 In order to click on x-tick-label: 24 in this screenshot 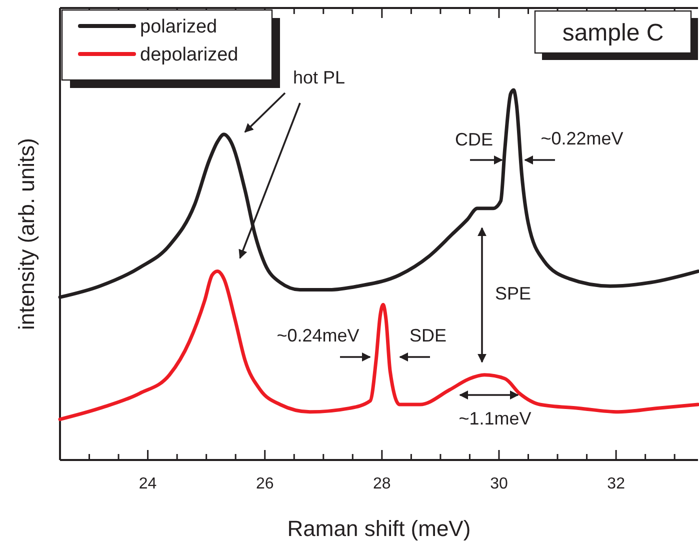, I will do `click(147, 484)`.